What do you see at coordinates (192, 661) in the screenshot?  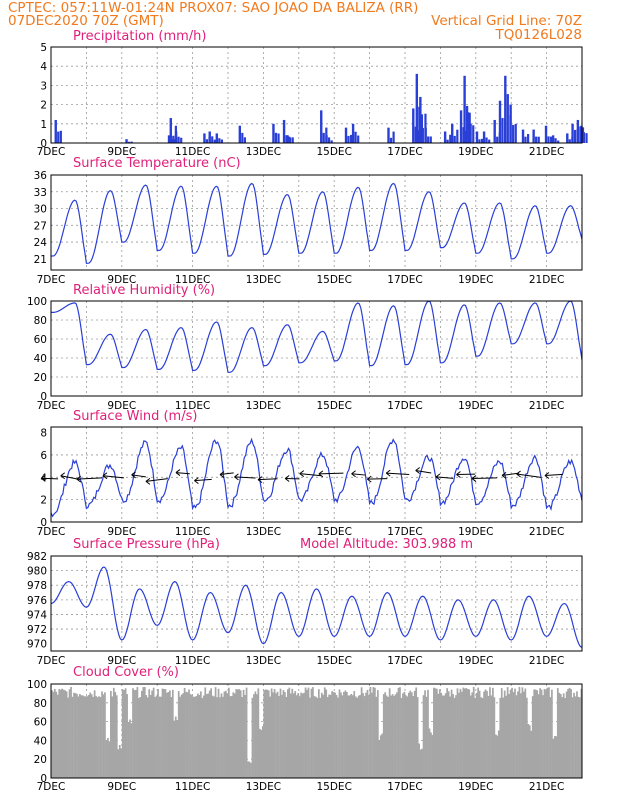 I see `pres-xtick-label: 11DEC` at bounding box center [192, 661].